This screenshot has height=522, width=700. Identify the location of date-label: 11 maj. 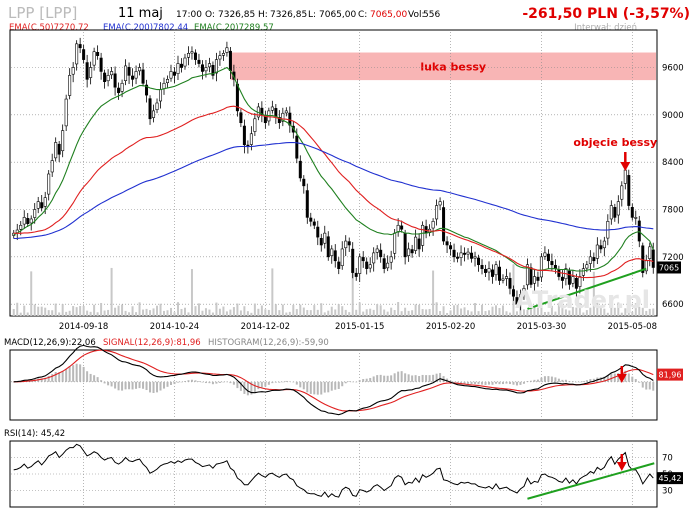
(140, 13).